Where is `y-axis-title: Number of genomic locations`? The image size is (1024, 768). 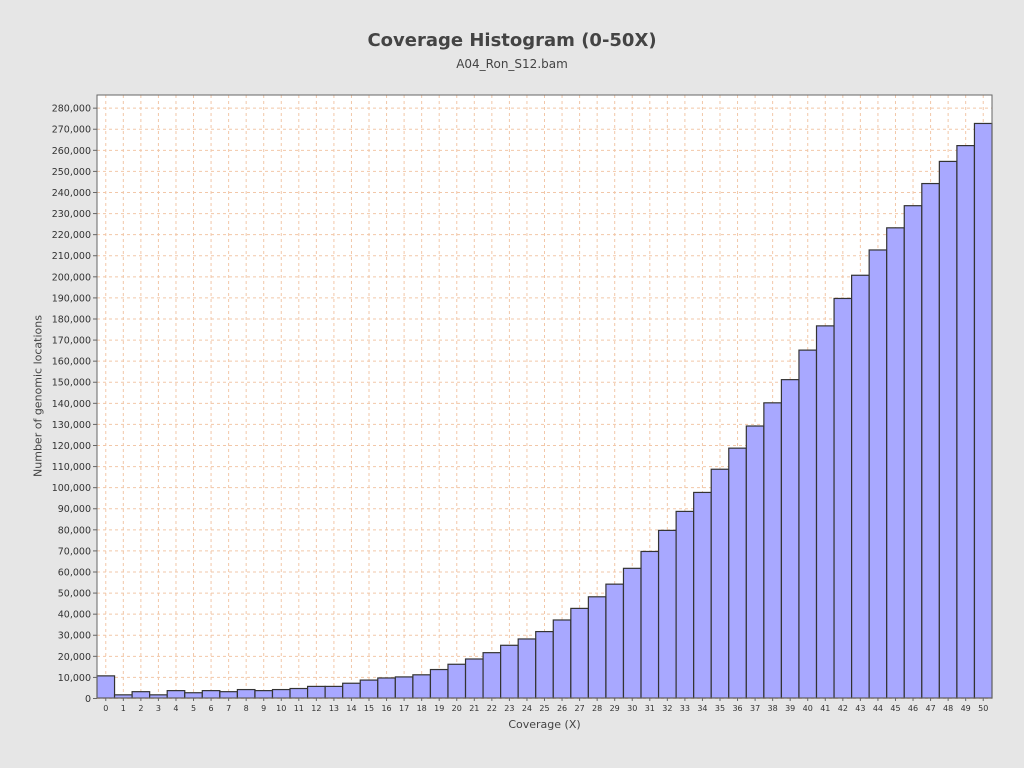
y-axis-title: Number of genomic locations is located at coordinates (38, 396).